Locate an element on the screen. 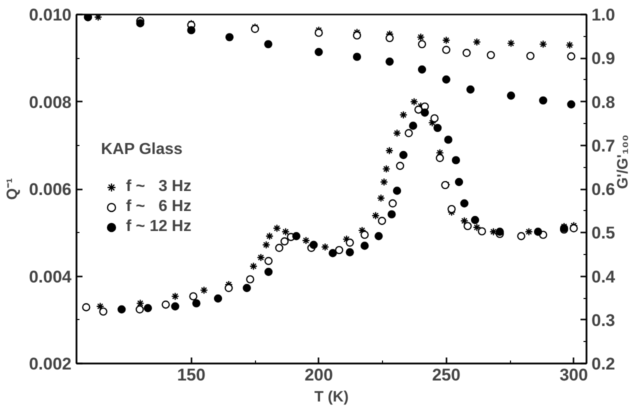  legend-label: f ~ 3 Hz is located at coordinates (159, 187).